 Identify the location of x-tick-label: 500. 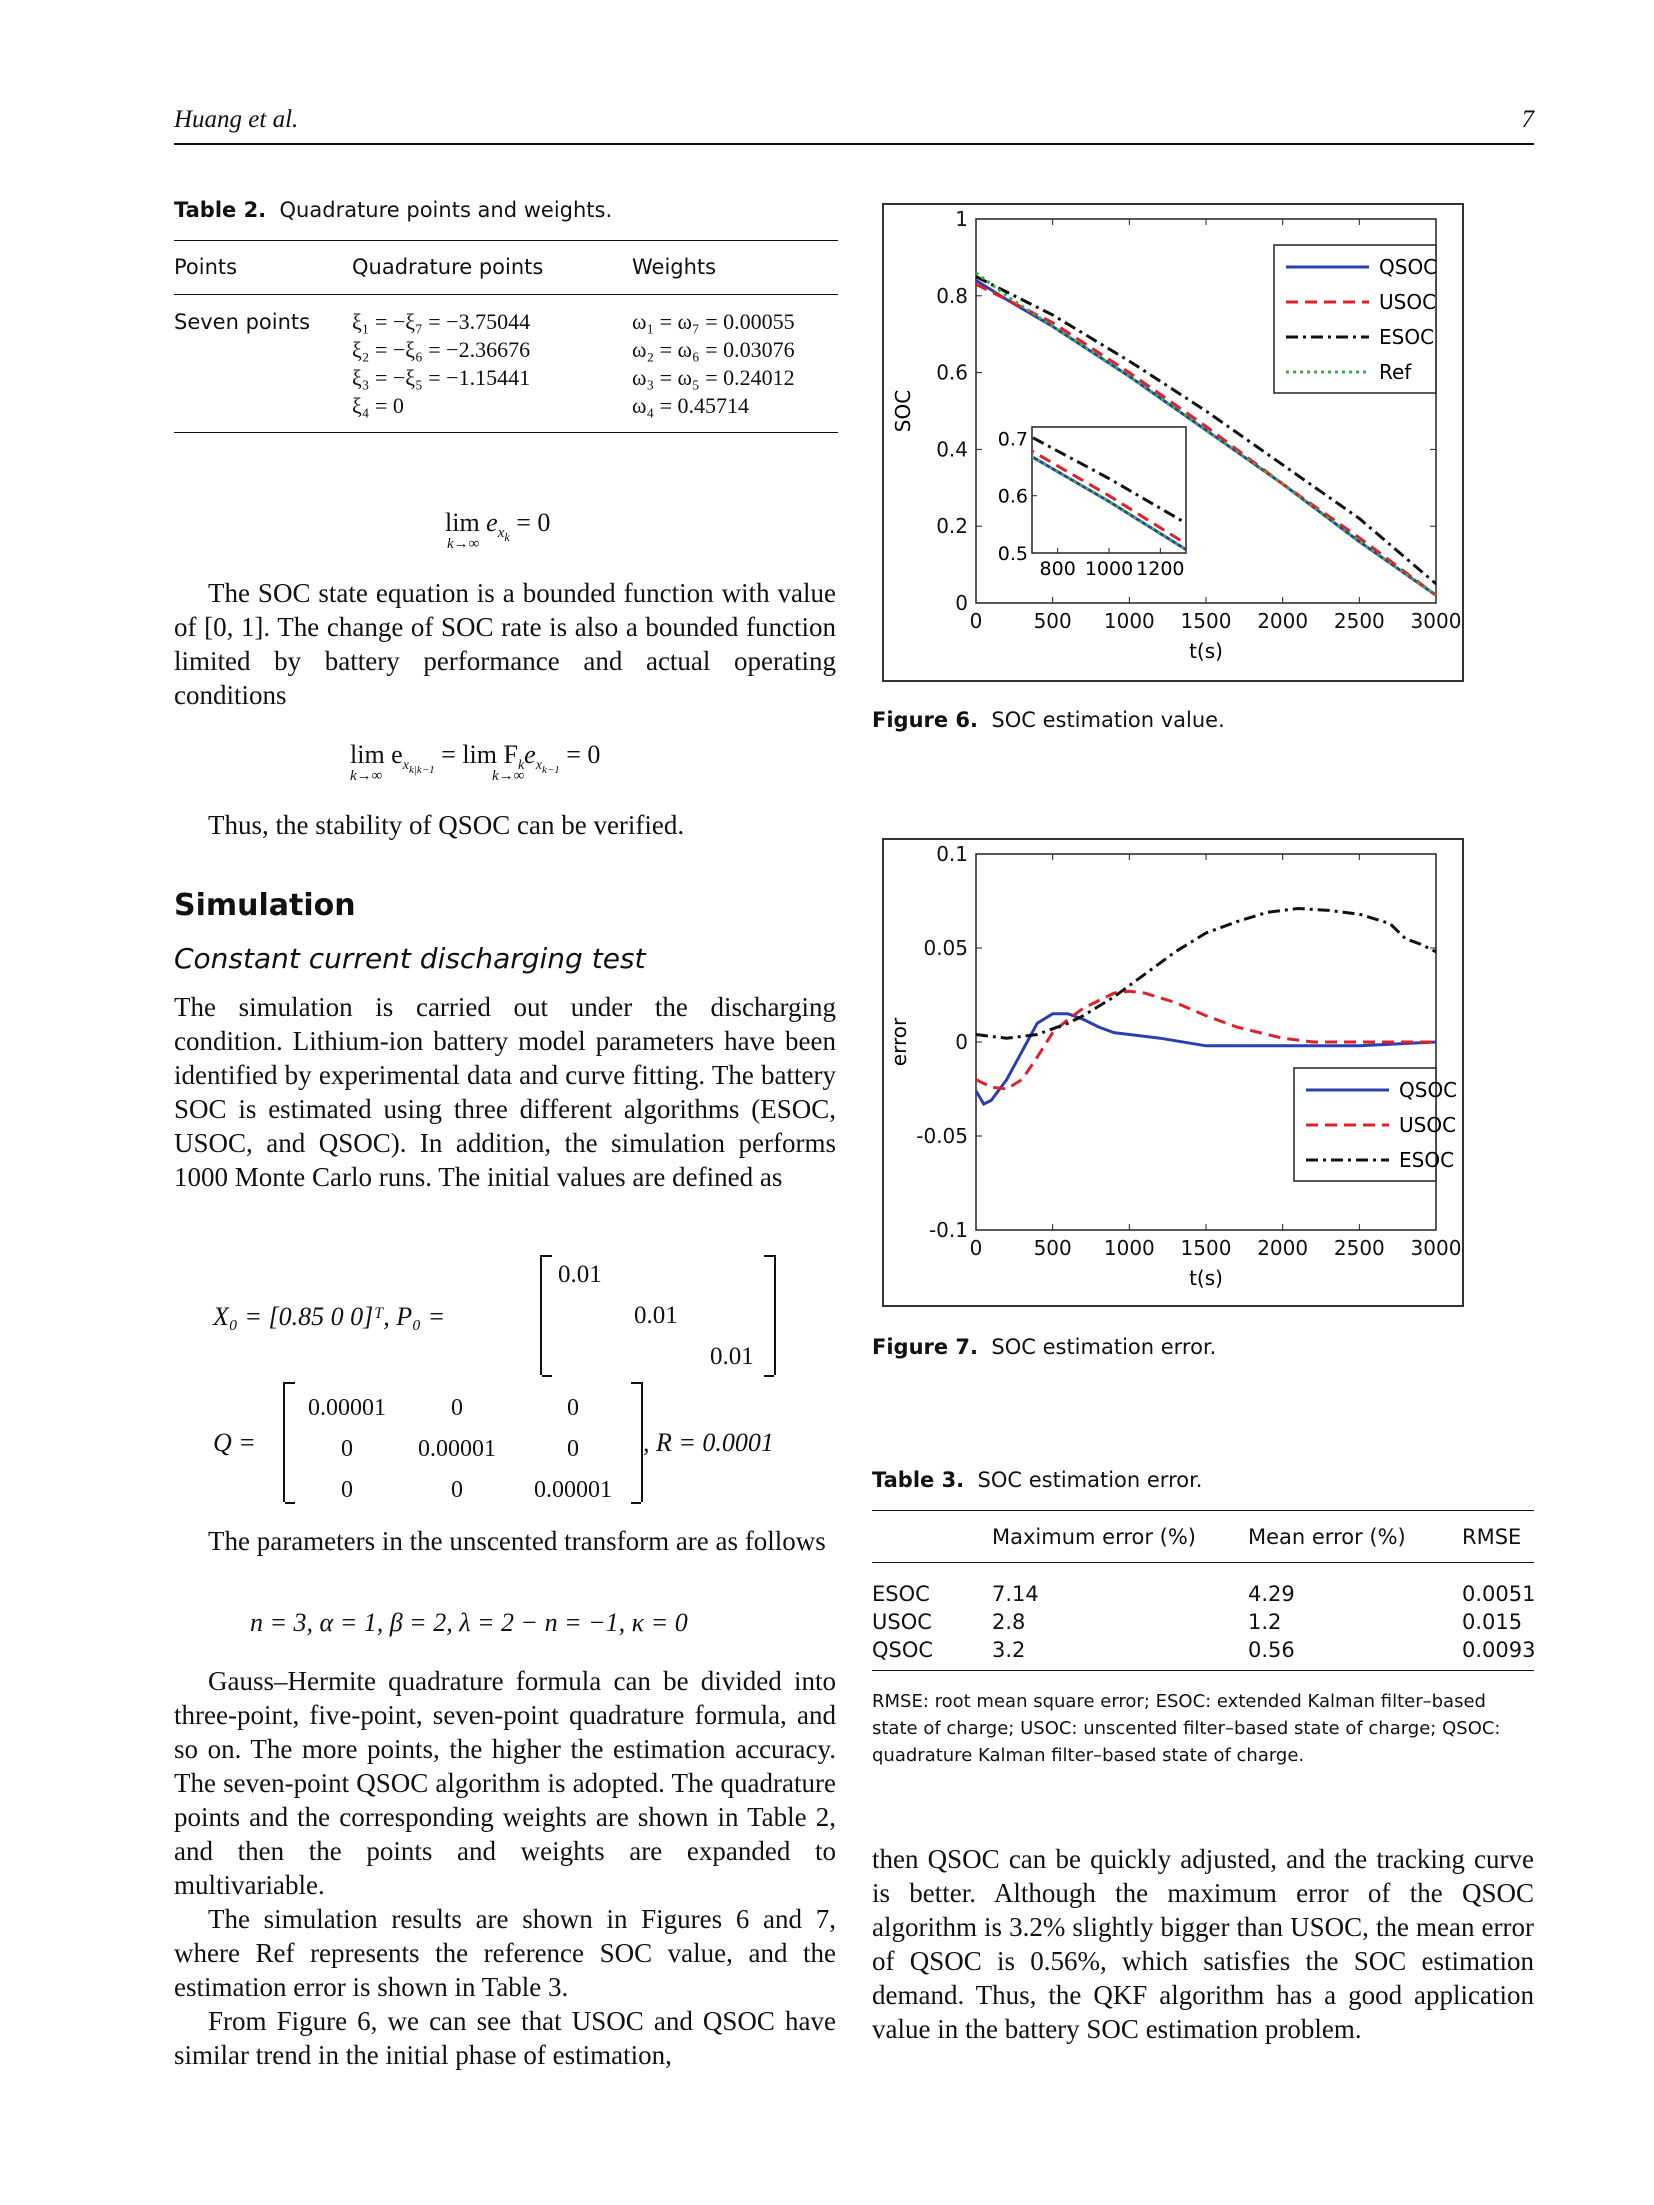
(1053, 1248).